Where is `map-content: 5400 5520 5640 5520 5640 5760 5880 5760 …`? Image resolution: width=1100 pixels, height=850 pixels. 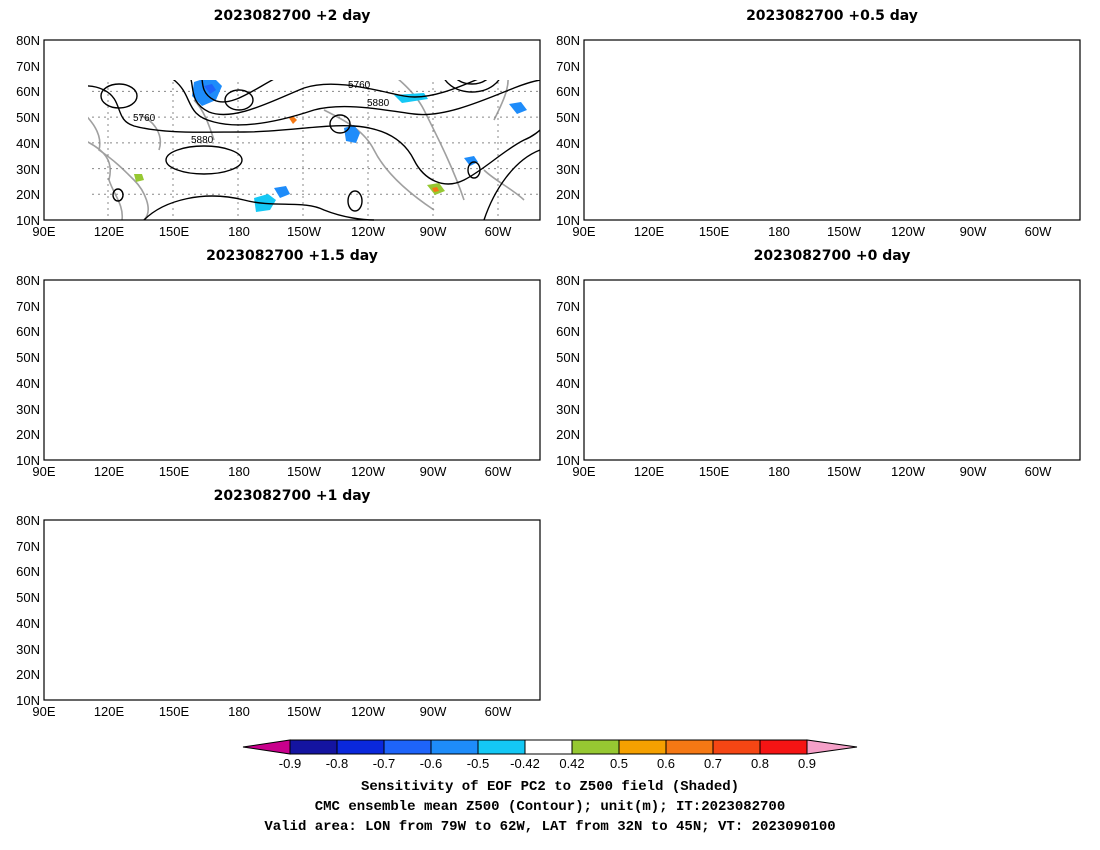 map-content: 5400 5520 5640 5520 5640 5760 5880 5760 … is located at coordinates (314, 140).